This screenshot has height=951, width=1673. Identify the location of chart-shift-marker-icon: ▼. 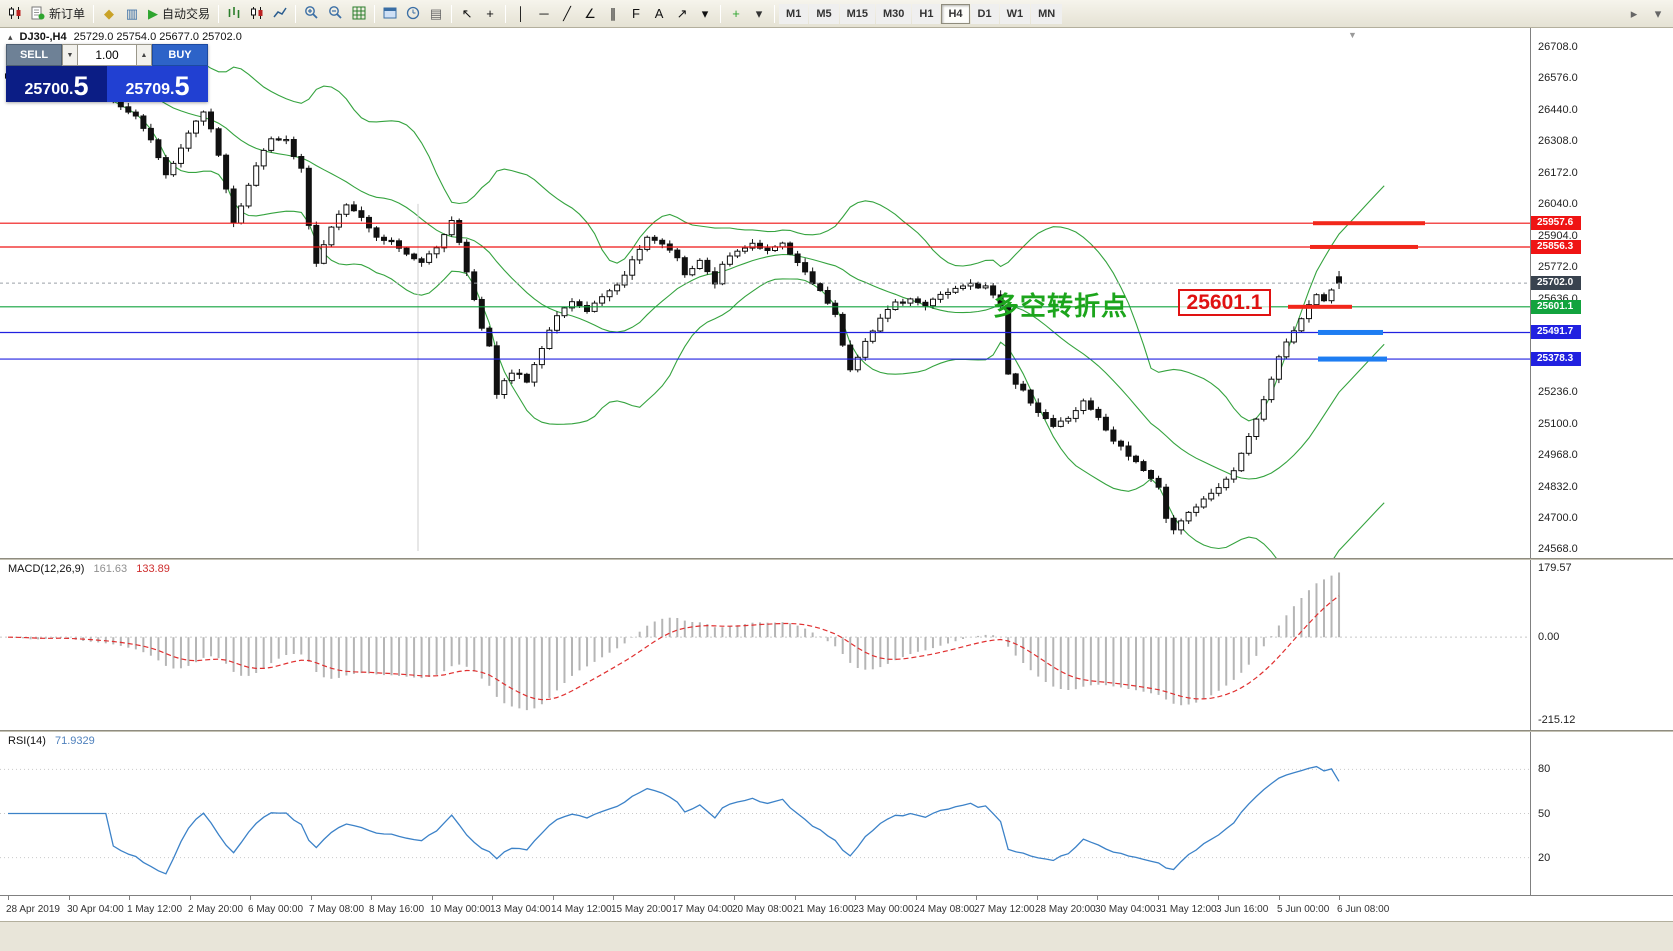
(1352, 35).